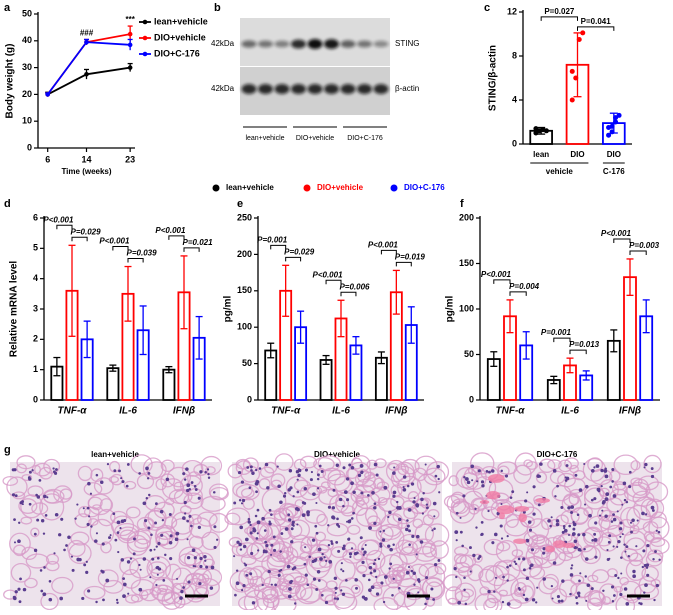 The width and height of the screenshot is (673, 615). What do you see at coordinates (522, 508) in the screenshot?
I see `hemorrhage` at bounding box center [522, 508].